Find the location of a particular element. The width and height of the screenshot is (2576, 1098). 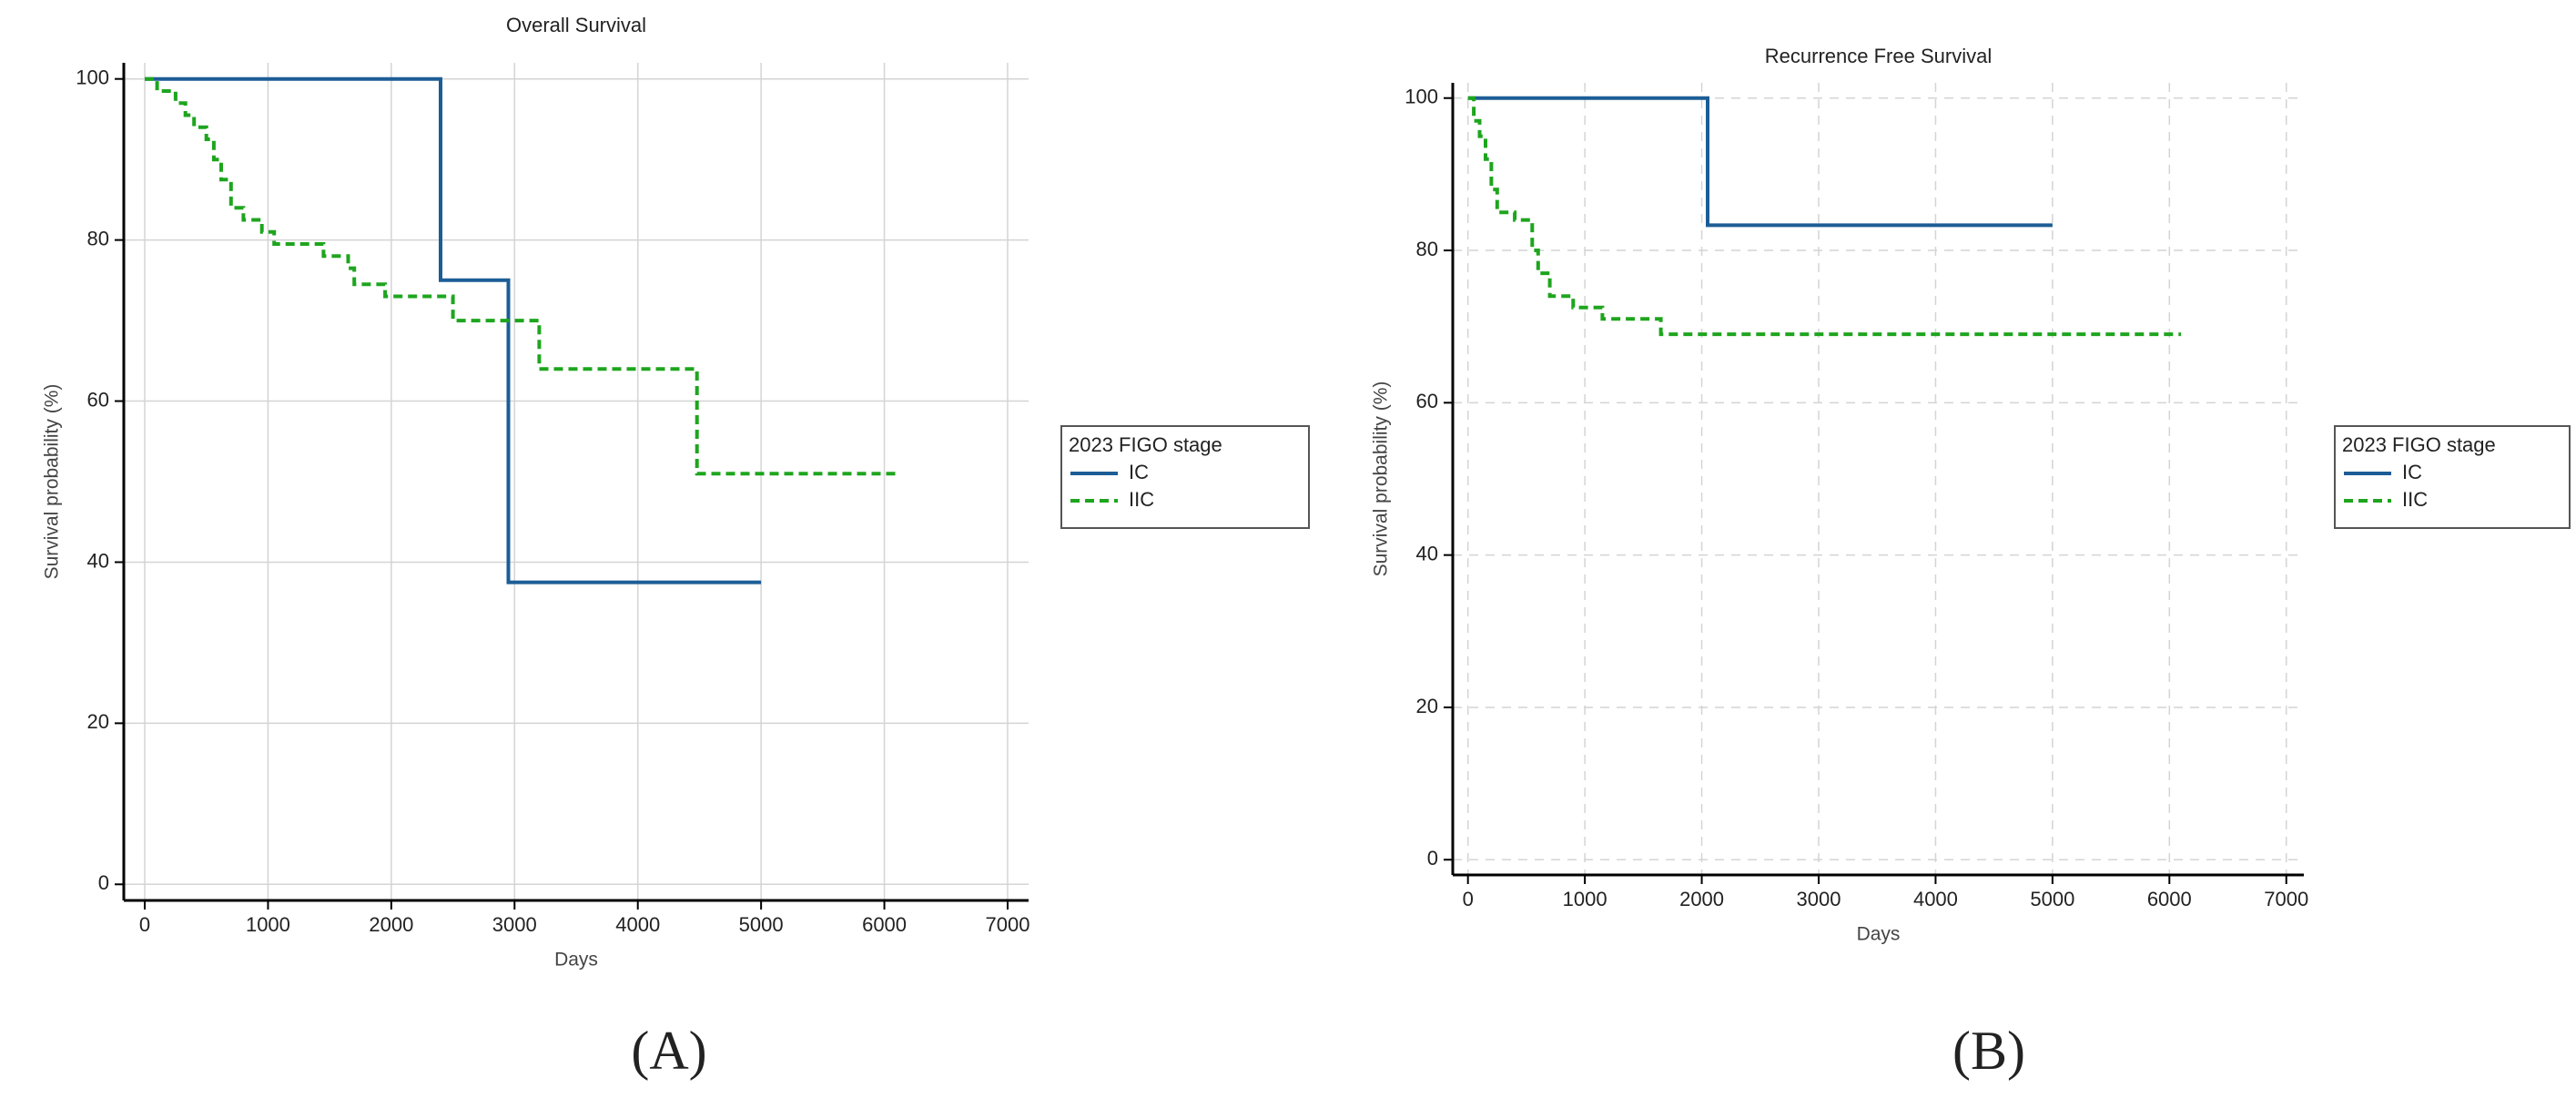

panel-label: (A) is located at coordinates (668, 1051).